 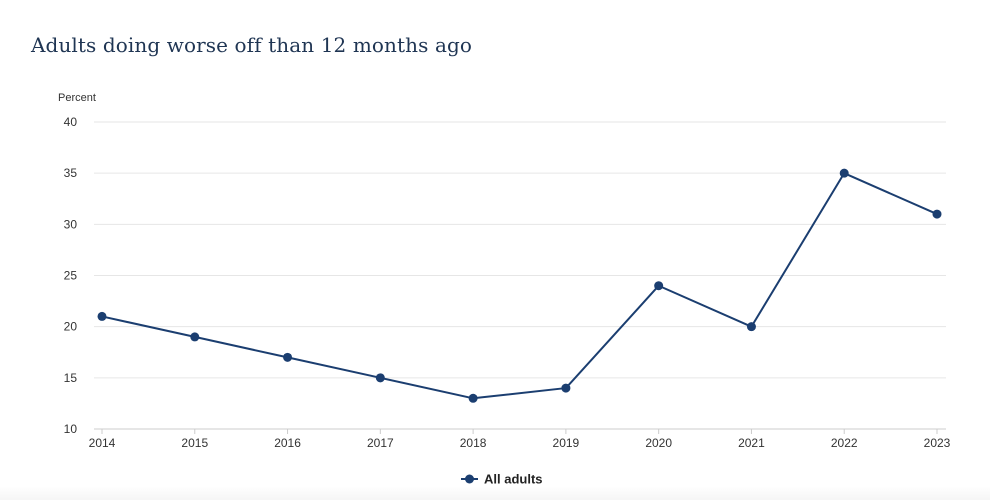 I want to click on y-tick-labels: 10 15 20 25 30 35 40, so click(x=71, y=275).